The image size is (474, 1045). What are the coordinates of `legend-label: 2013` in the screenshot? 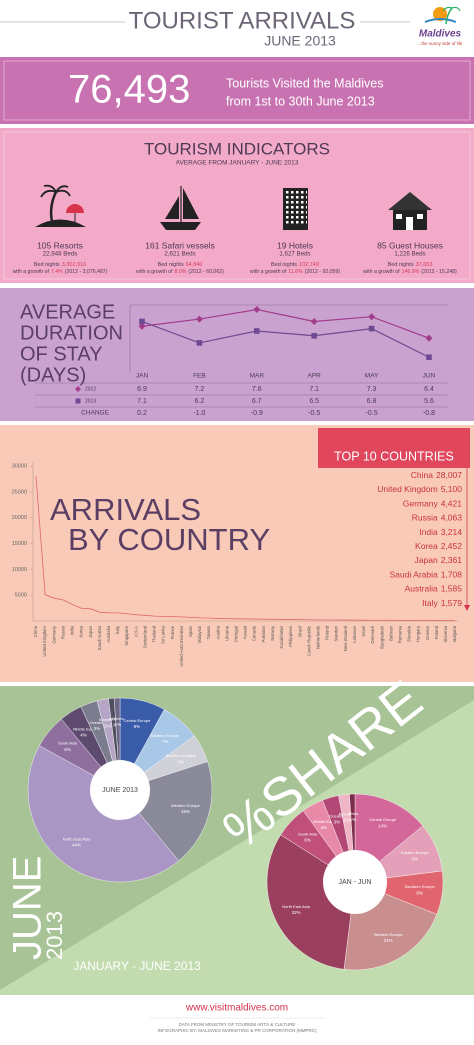 It's located at (90, 401).